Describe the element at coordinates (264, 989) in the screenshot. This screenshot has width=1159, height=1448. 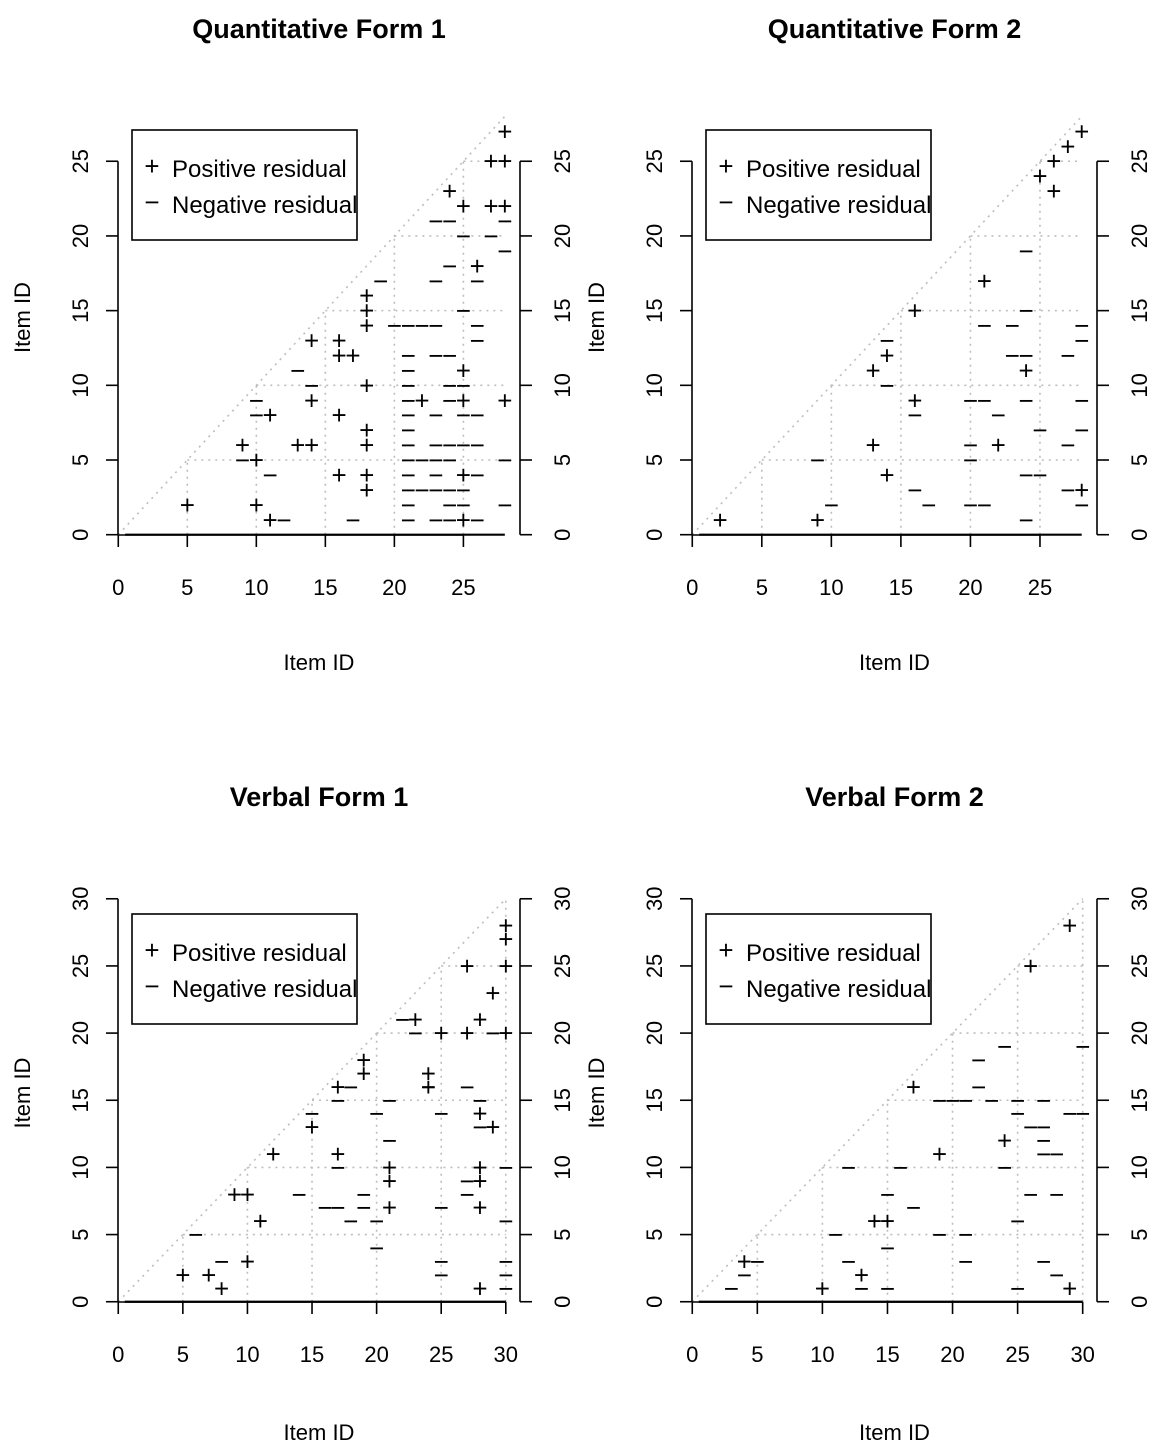
I see `legend-negative-label: Negative residual` at that location.